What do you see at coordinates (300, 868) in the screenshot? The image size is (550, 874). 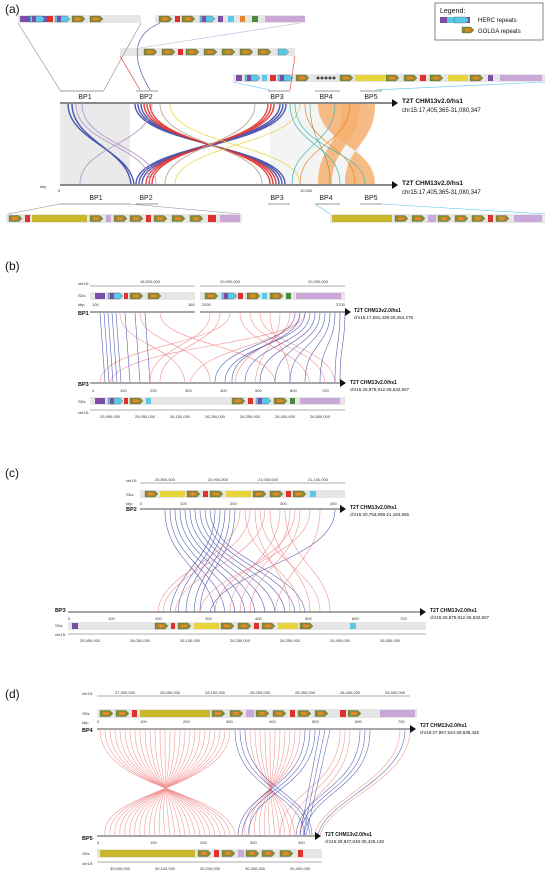 I see `d-bot-tick-4: 30,400,000` at bounding box center [300, 868].